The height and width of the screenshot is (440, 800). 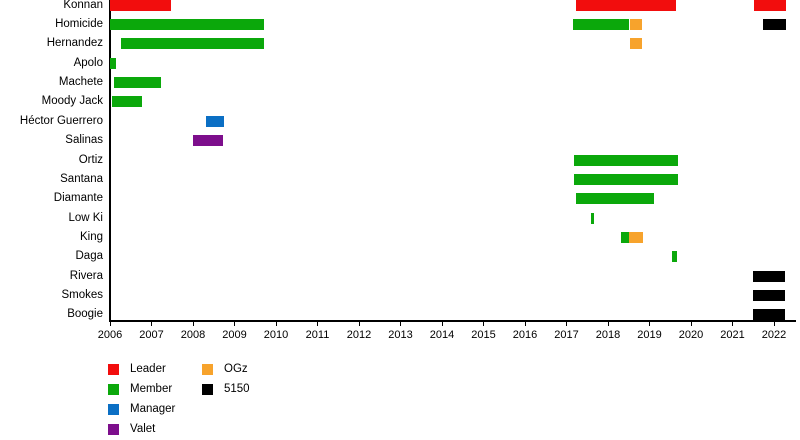 What do you see at coordinates (566, 335) in the screenshot?
I see `x-tick-label-2017: 2017` at bounding box center [566, 335].